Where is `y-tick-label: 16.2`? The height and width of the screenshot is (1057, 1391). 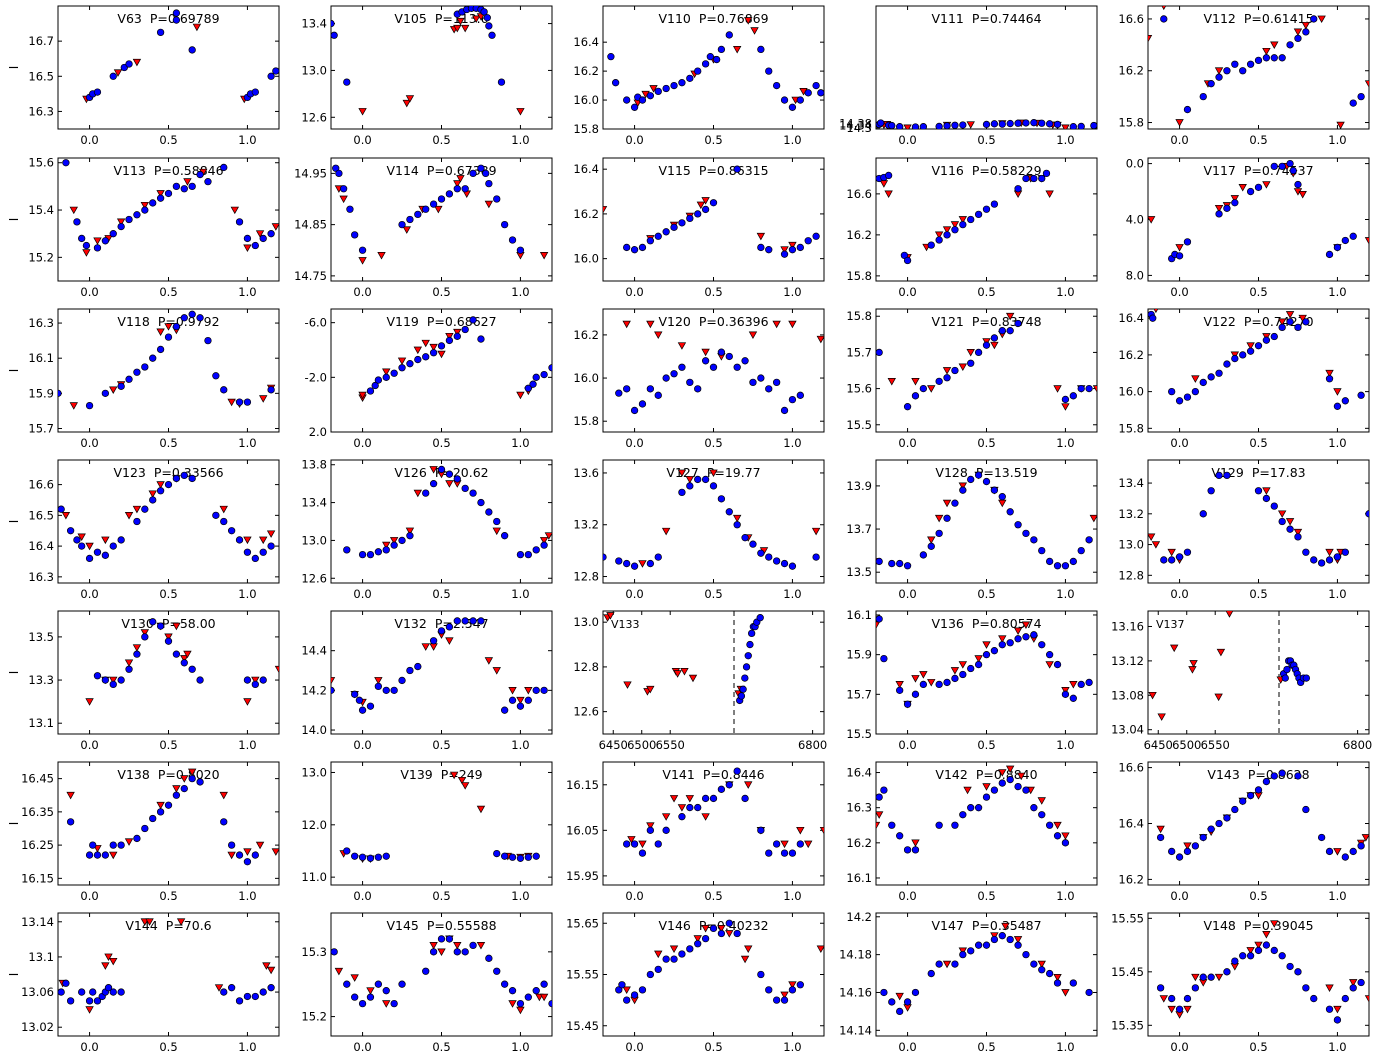
y-tick-label: 16.2 is located at coordinates (859, 843).